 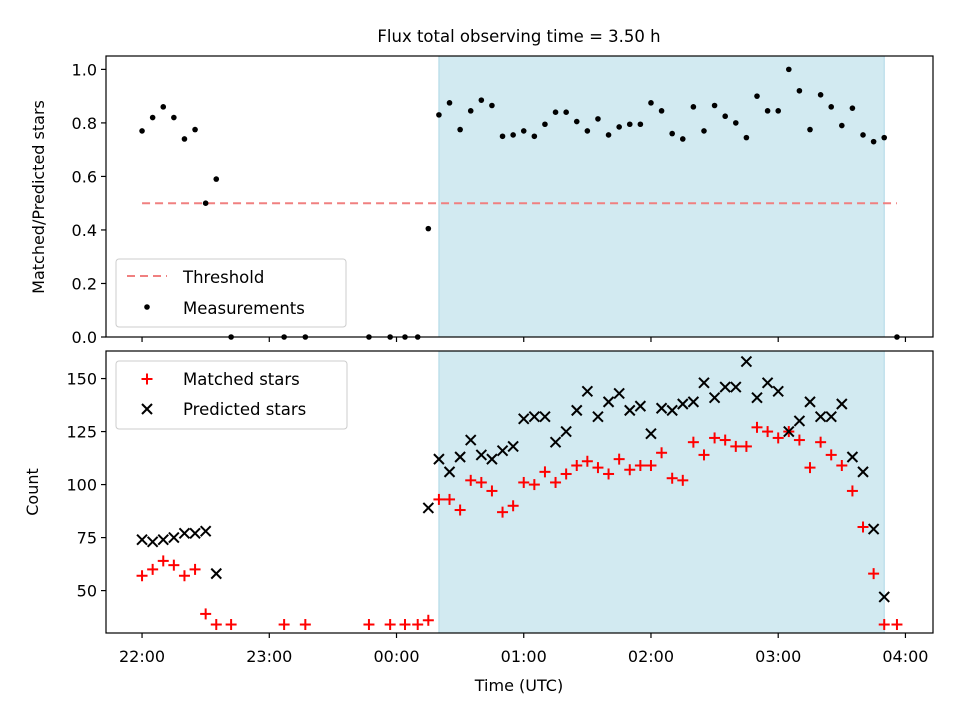 I want to click on top-ytick-label: 0.8, so click(x=84, y=123).